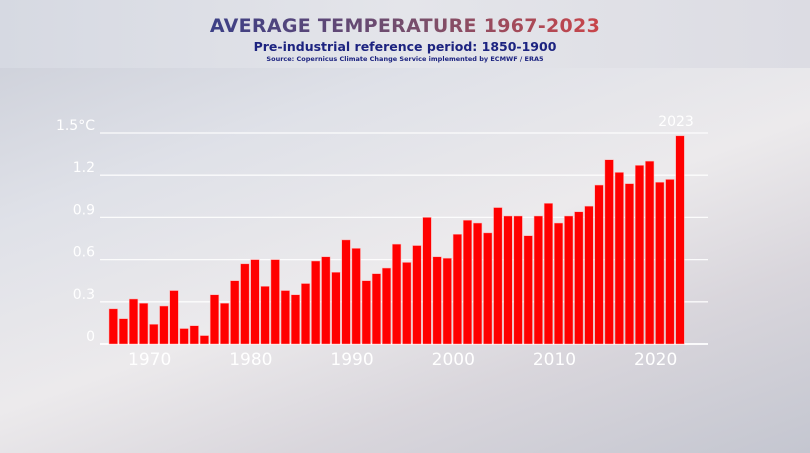  Describe the element at coordinates (356, 296) in the screenshot. I see `bar-1991` at that location.